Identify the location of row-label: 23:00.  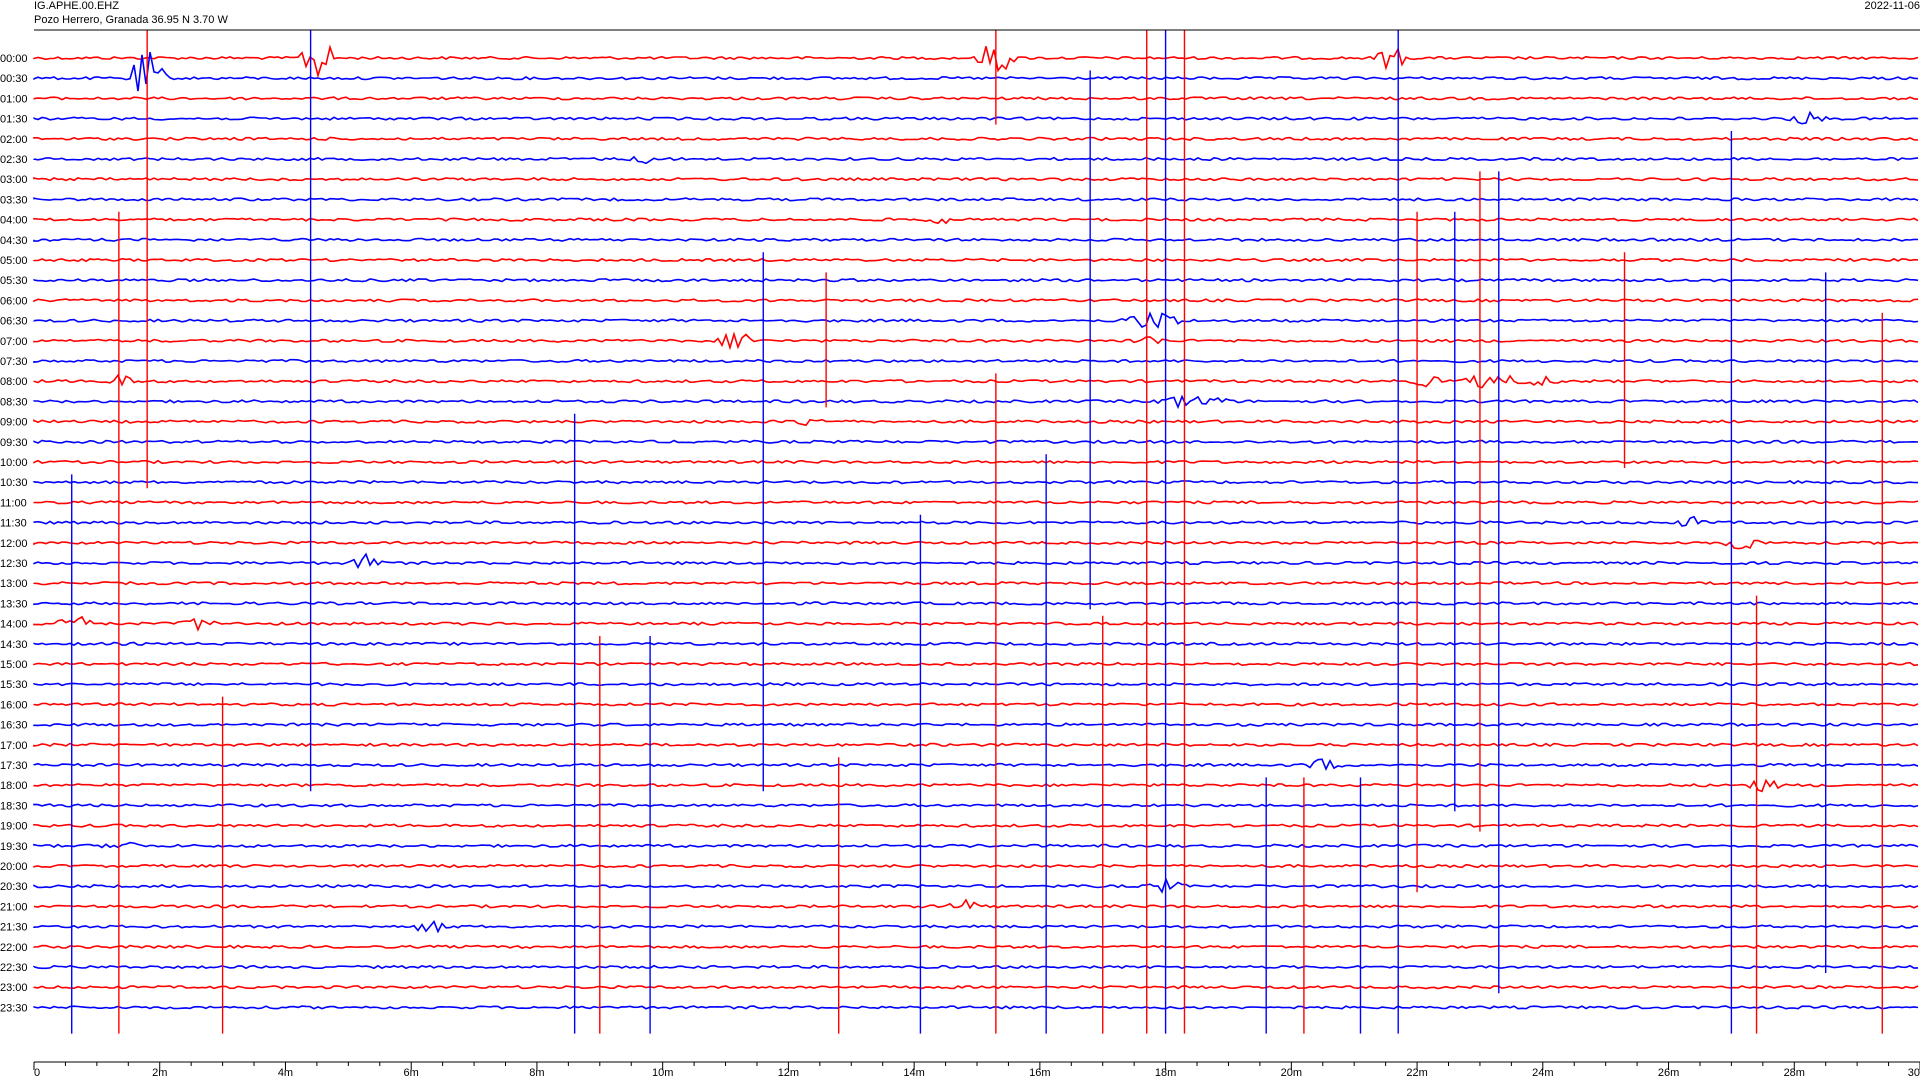
(14, 988).